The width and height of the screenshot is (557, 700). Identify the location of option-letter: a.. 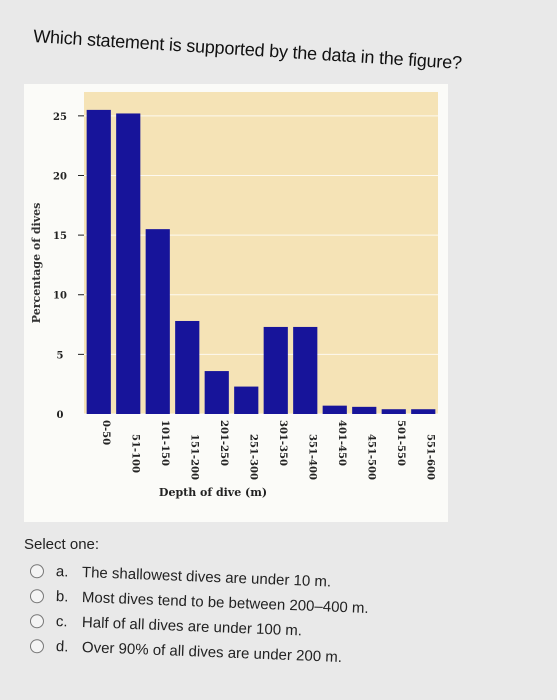
(62, 572).